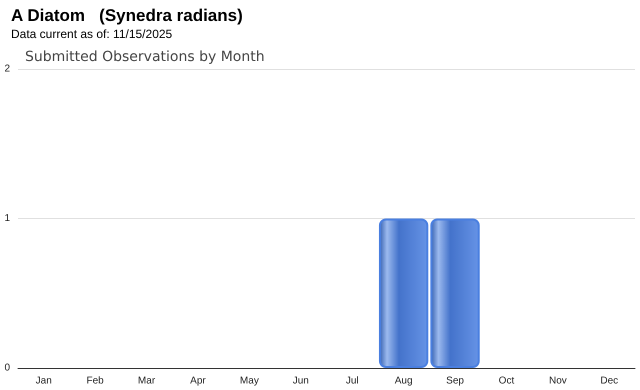 Image resolution: width=640 pixels, height=390 pixels. What do you see at coordinates (145, 57) in the screenshot?
I see `text: Submitted Observations by Month` at bounding box center [145, 57].